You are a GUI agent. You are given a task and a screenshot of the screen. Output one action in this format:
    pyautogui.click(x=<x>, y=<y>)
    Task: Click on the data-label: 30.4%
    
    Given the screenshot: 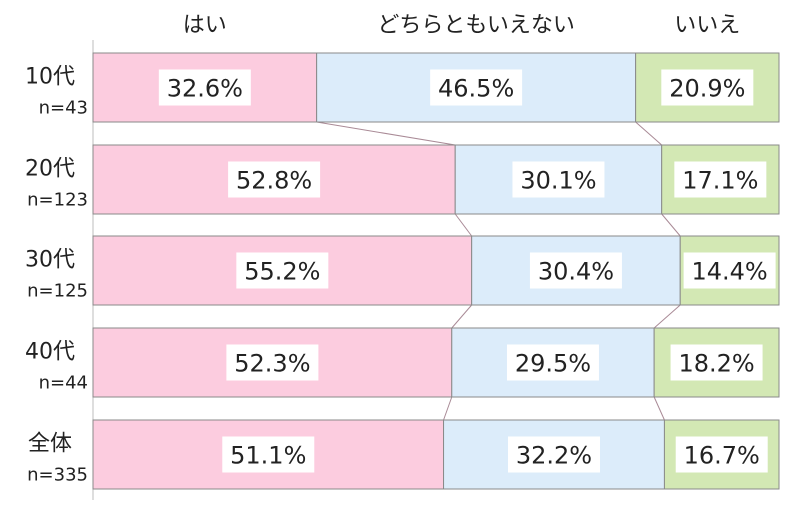 What is the action you would take?
    pyautogui.click(x=576, y=272)
    